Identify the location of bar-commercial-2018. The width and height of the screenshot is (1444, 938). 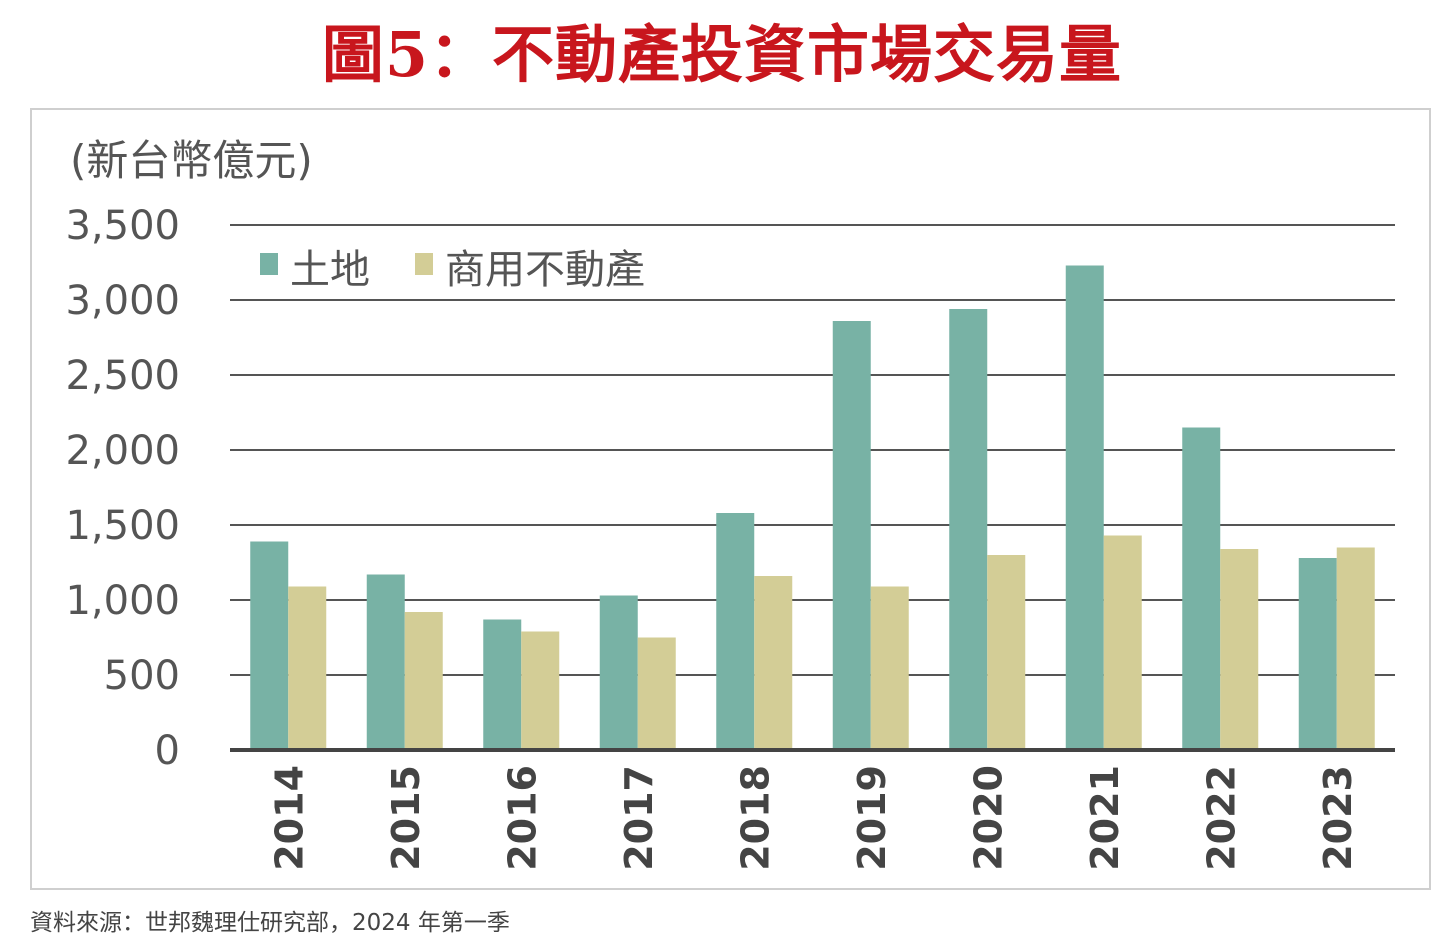
(773, 663).